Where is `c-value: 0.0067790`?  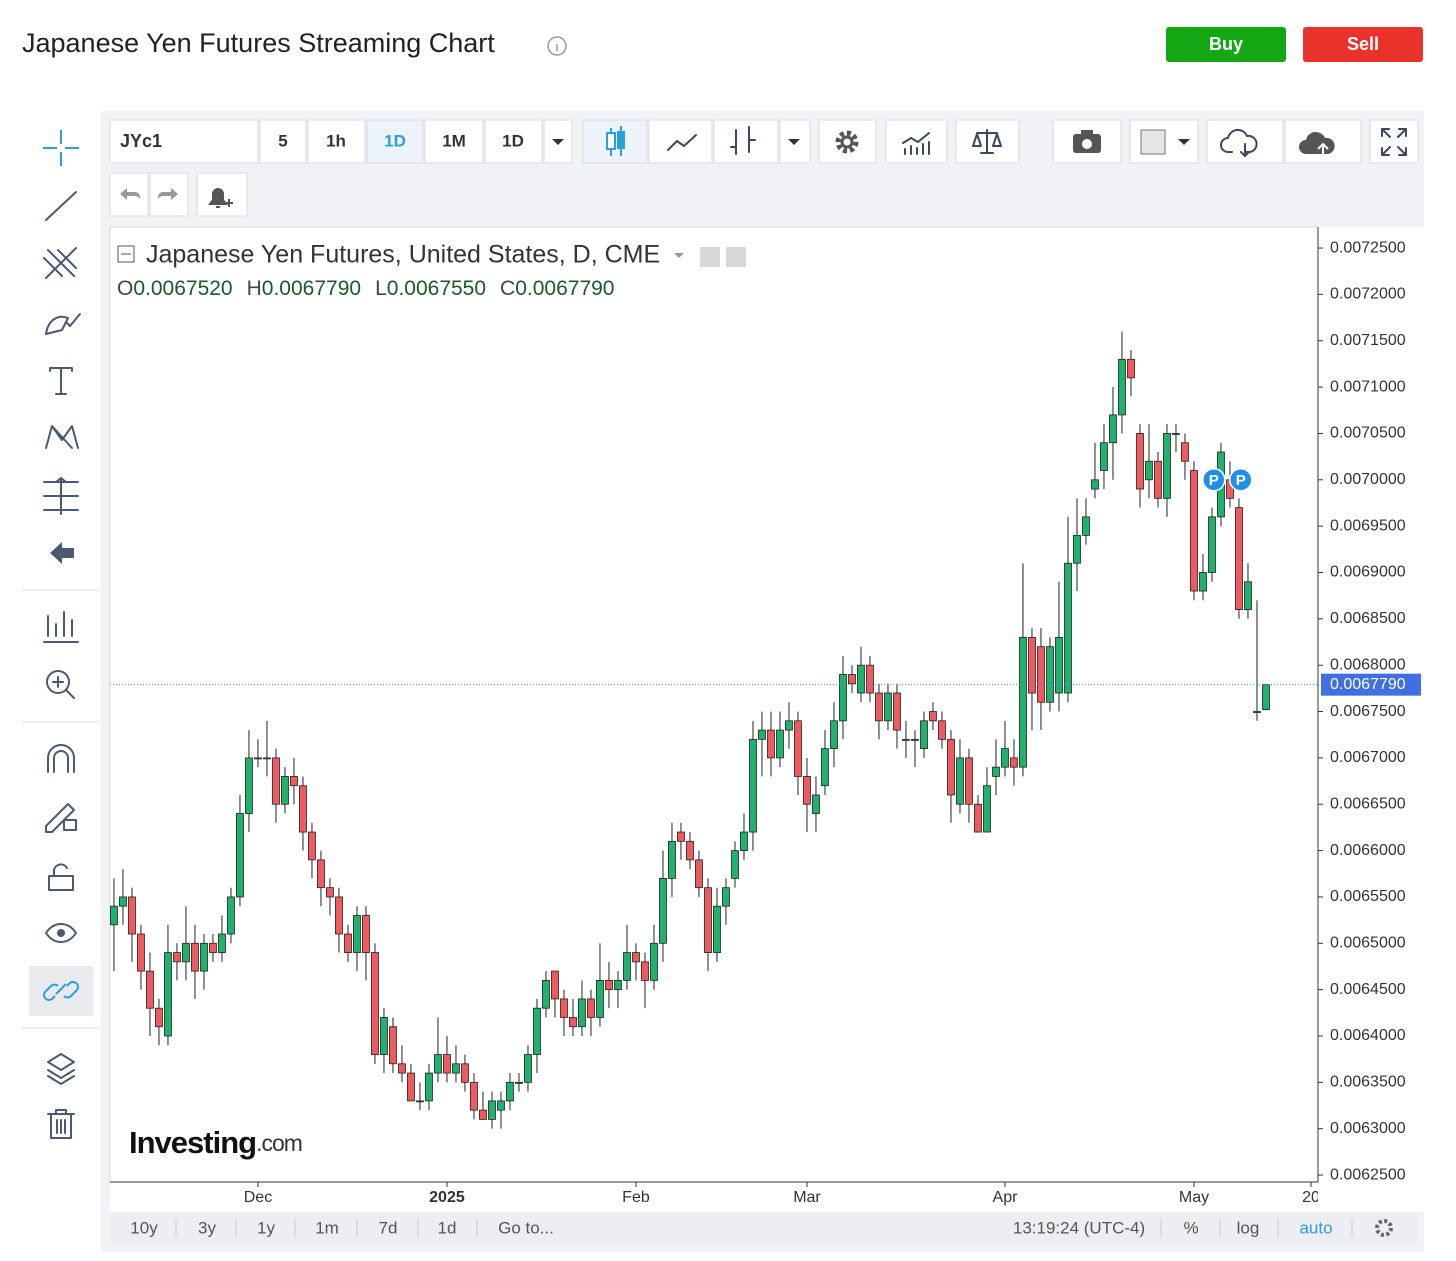
c-value: 0.0067790 is located at coordinates (564, 288).